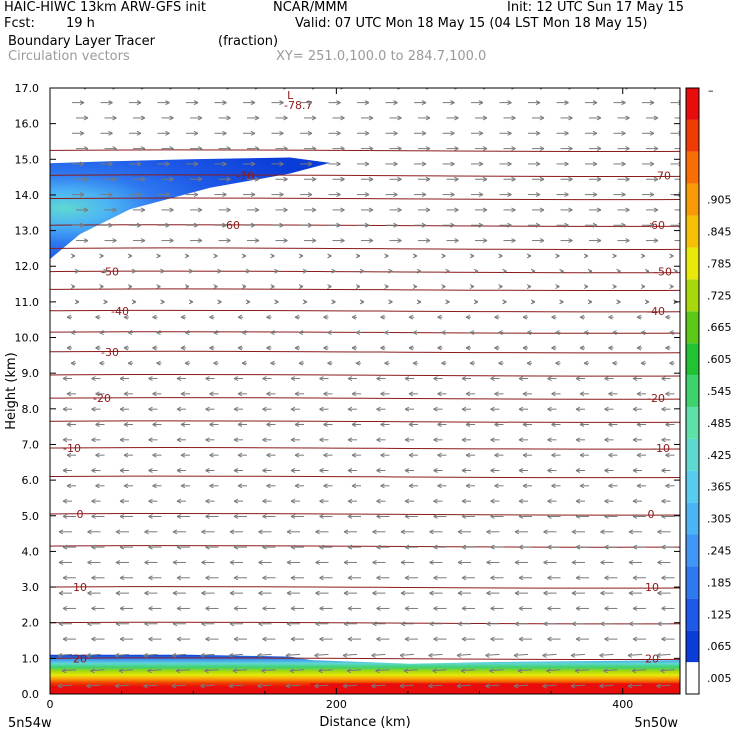 The width and height of the screenshot is (740, 740). I want to click on run-title: HAIC-HIWC 13km ARW-GFS init, so click(105, 7).